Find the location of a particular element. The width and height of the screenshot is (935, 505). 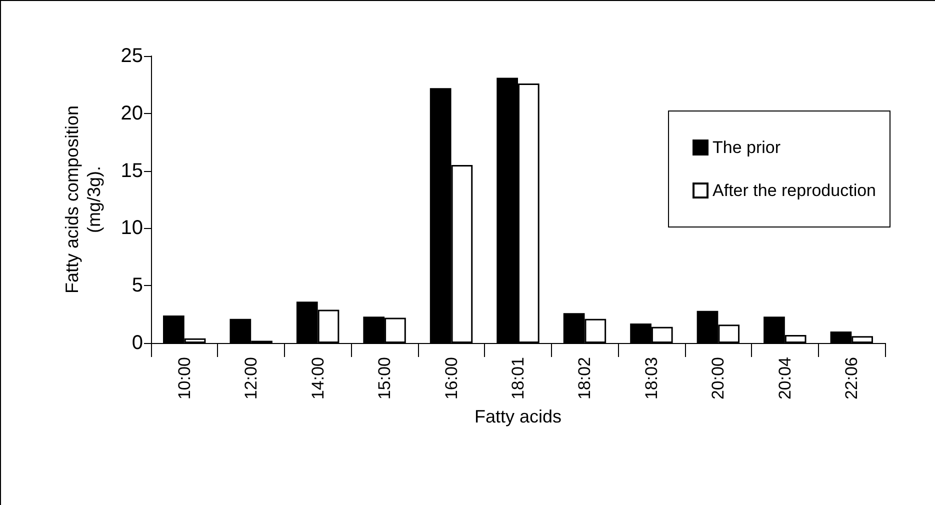

legend-label: After the reproduction is located at coordinates (794, 190).